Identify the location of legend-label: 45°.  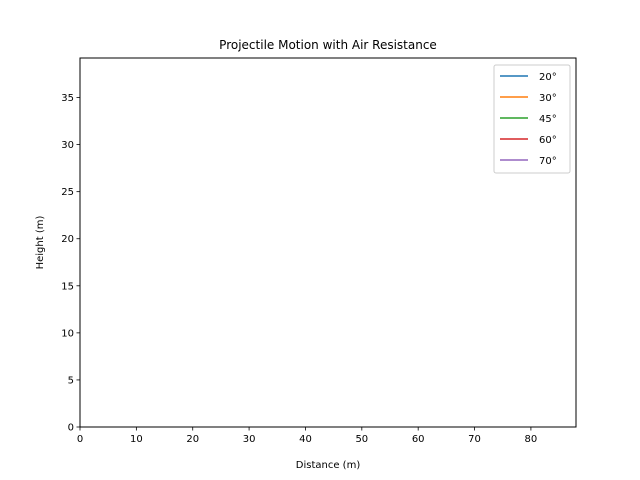
(548, 119).